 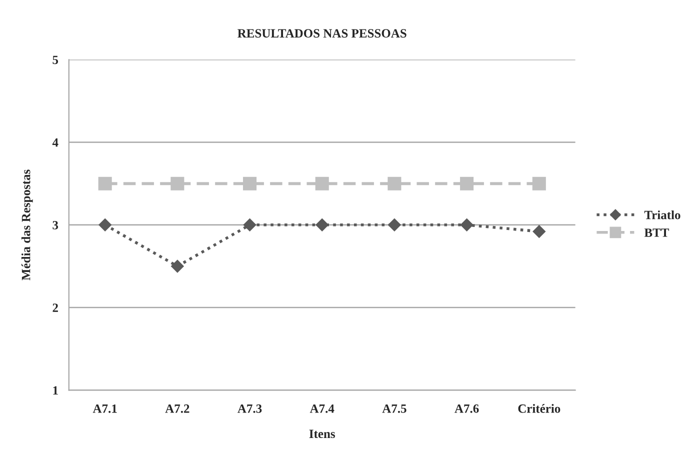 What do you see at coordinates (104, 408) in the screenshot?
I see `x-tick-label: A7.1` at bounding box center [104, 408].